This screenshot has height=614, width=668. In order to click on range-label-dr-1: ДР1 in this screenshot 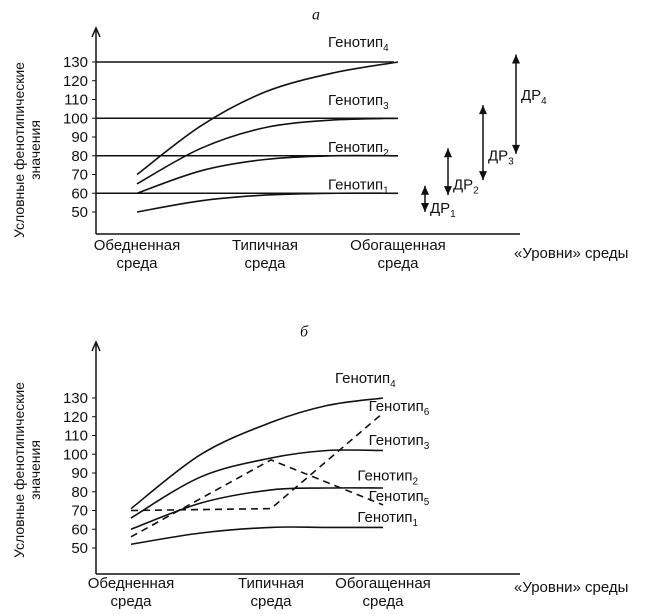, I will do `click(443, 210)`.